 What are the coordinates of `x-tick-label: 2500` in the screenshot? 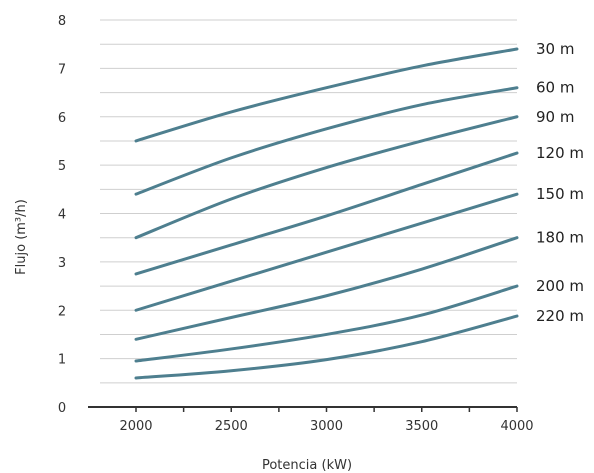 It's located at (231, 426).